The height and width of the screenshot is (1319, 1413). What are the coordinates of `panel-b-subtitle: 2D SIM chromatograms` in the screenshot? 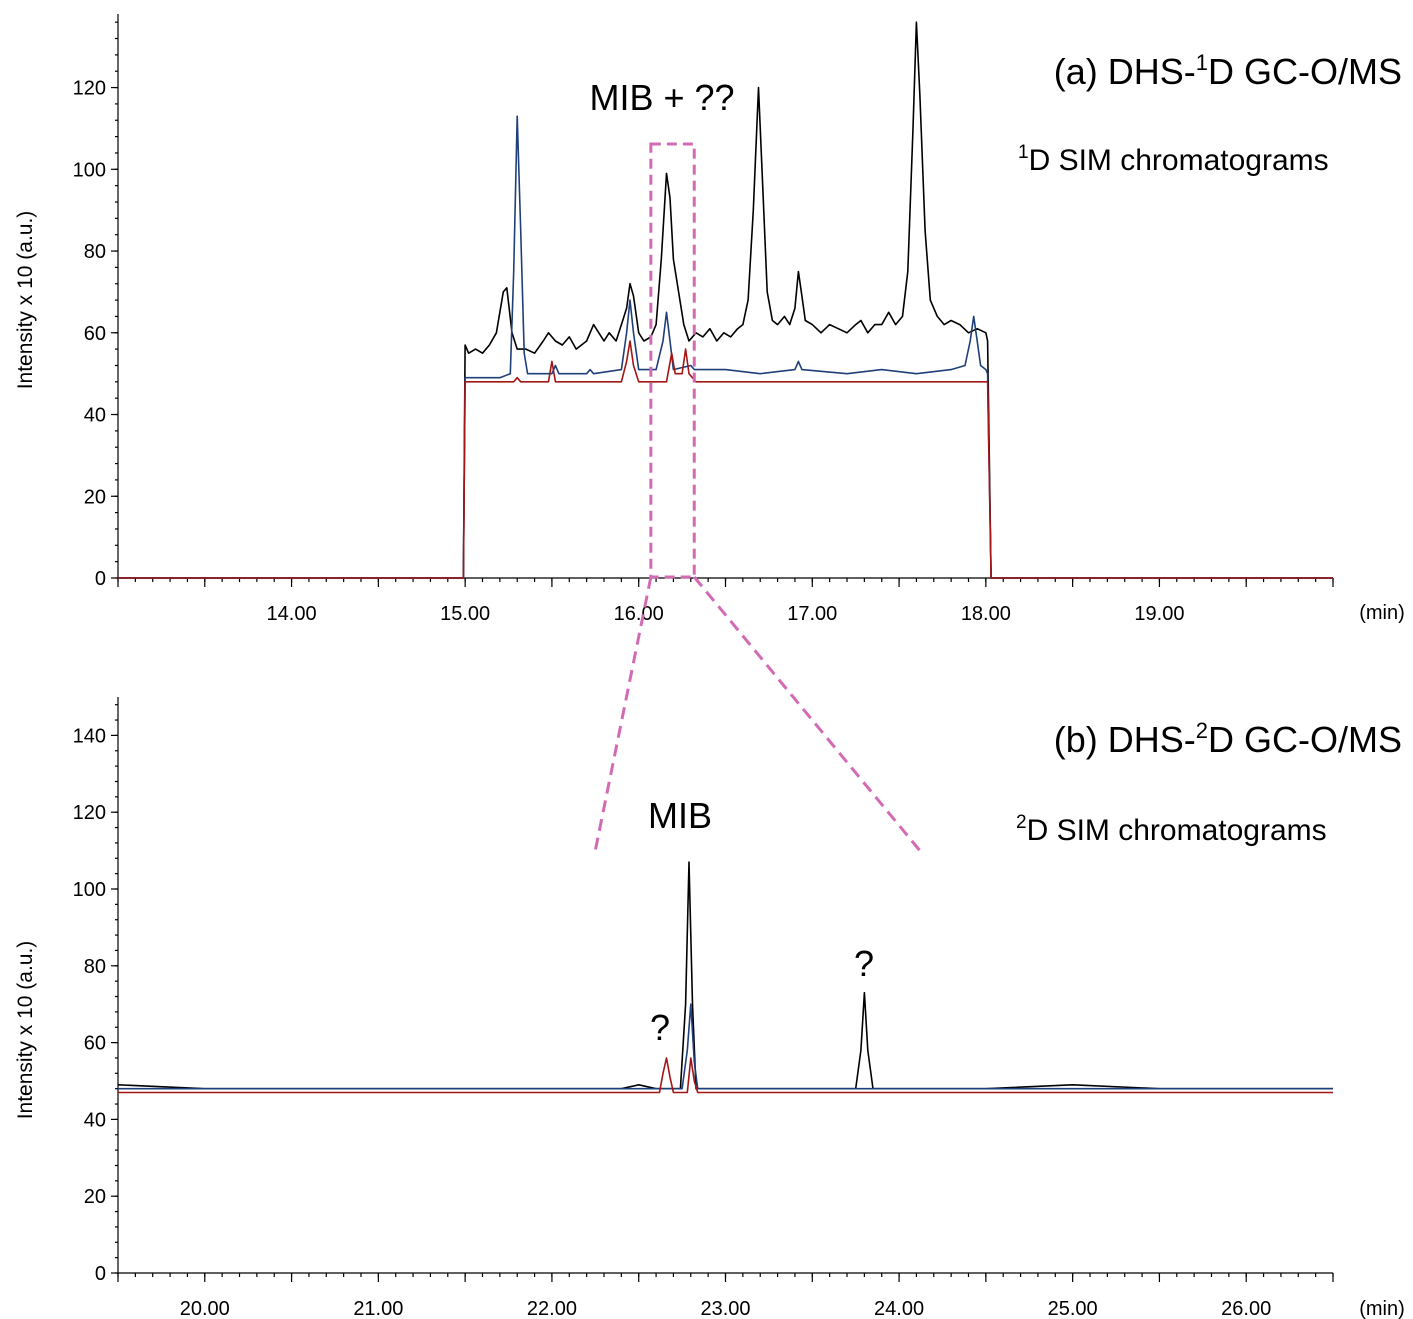 It's located at (1171, 829).